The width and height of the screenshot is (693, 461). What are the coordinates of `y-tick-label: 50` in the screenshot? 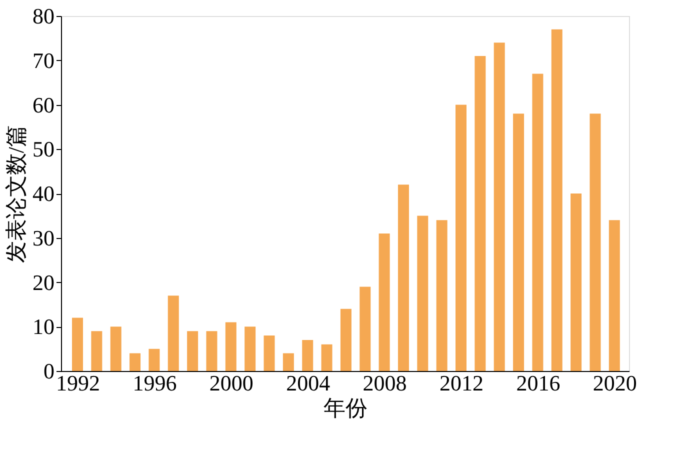 It's located at (43, 149).